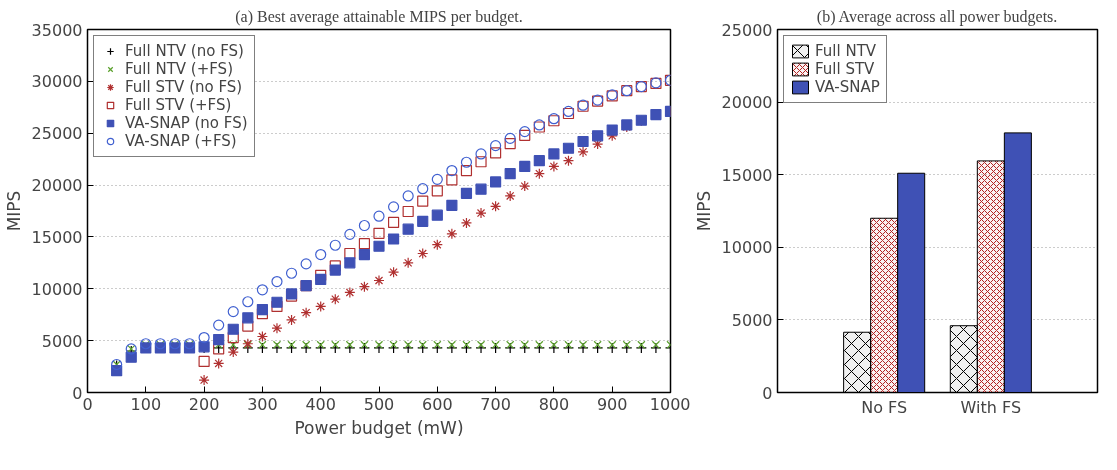  I want to click on x-axis-title: Power budget (mW), so click(379, 427).